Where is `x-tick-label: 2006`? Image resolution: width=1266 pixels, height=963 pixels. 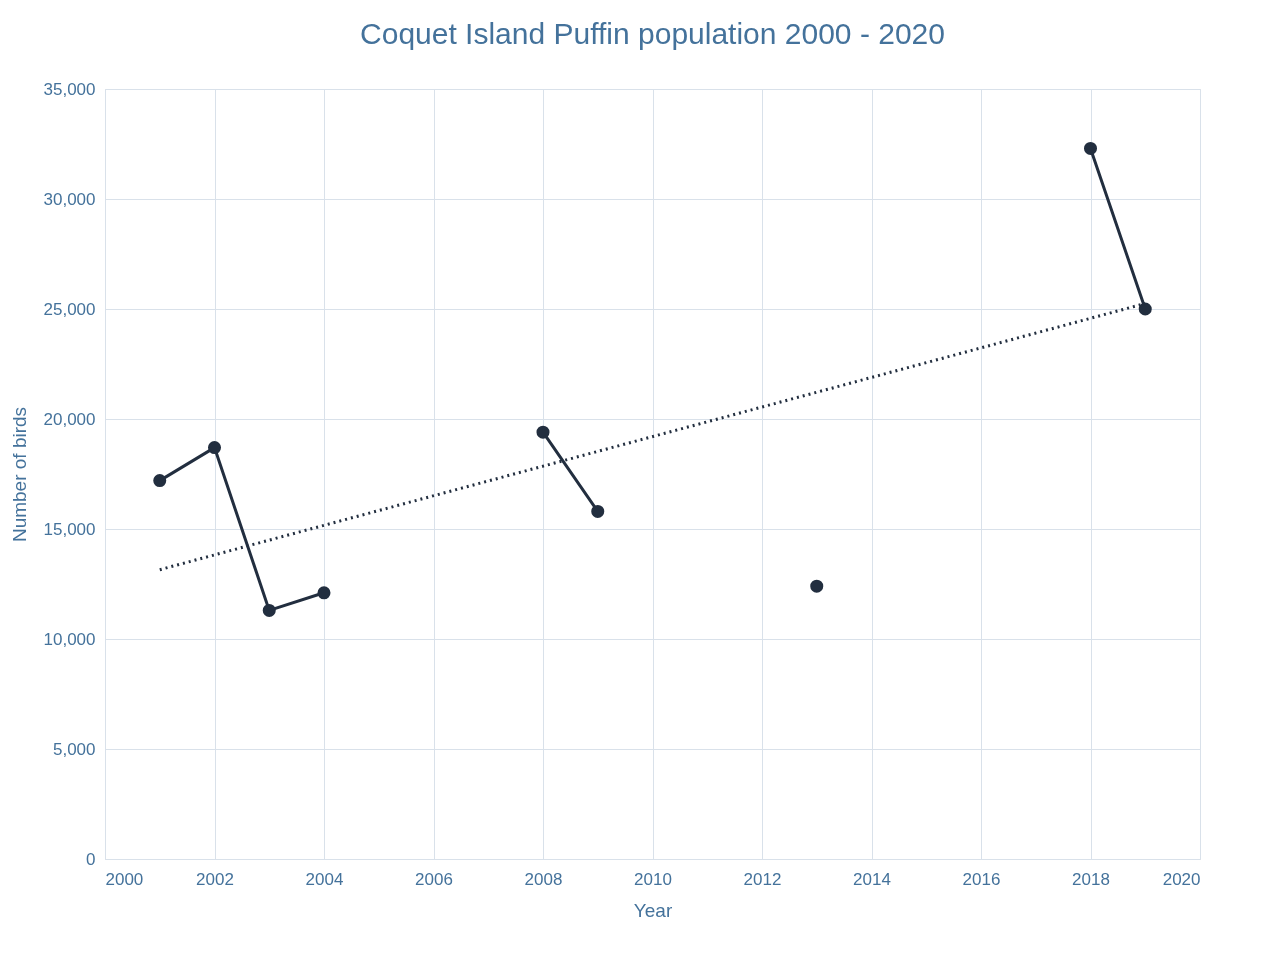 x-tick-label: 2006 is located at coordinates (434, 879).